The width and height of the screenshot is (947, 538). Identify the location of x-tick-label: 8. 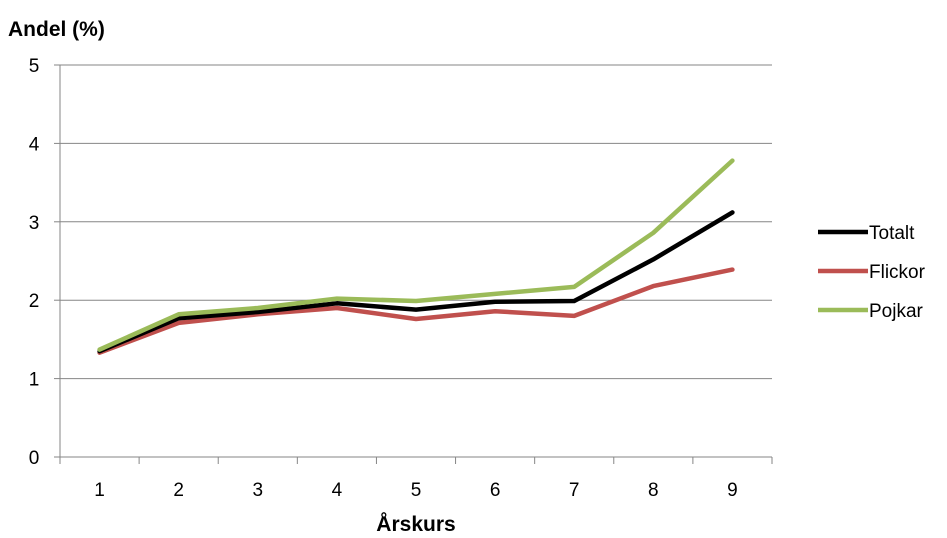
(653, 490).